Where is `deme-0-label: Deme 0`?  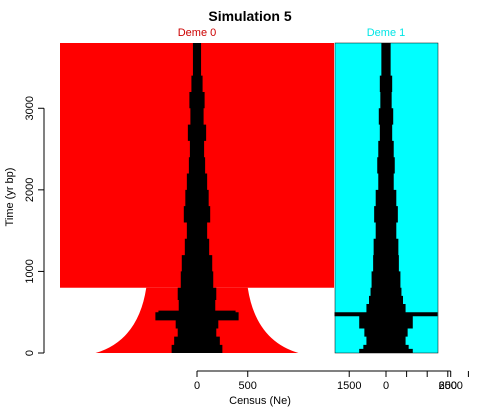
deme-0-label: Deme 0 is located at coordinates (197, 33).